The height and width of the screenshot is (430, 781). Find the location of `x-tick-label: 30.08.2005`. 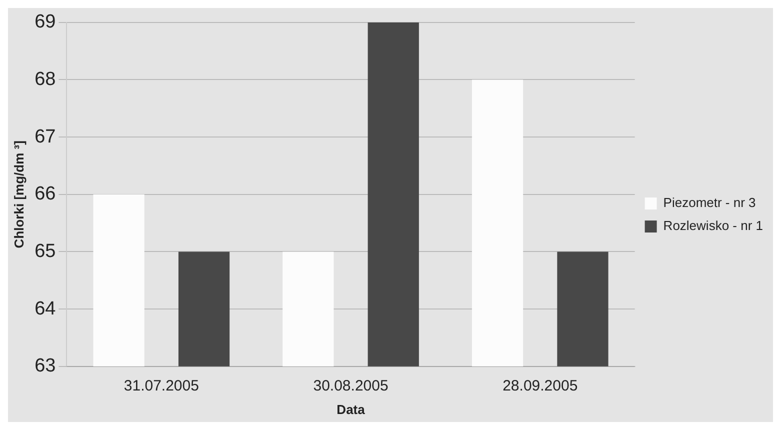

x-tick-label: 30.08.2005 is located at coordinates (350, 386).